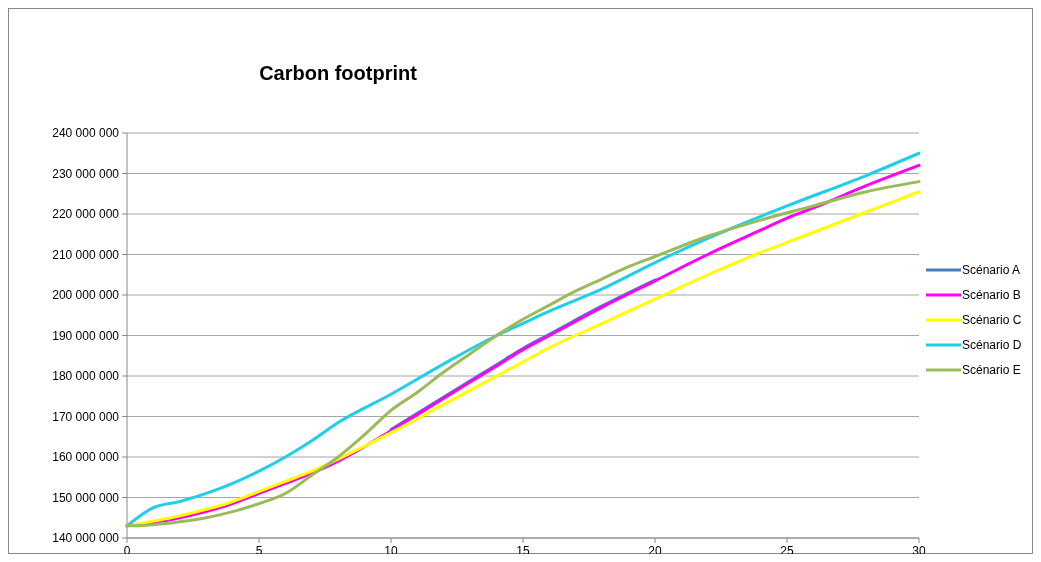 The image size is (1041, 562). I want to click on y-tick-label: 140 000 000, so click(86, 538).